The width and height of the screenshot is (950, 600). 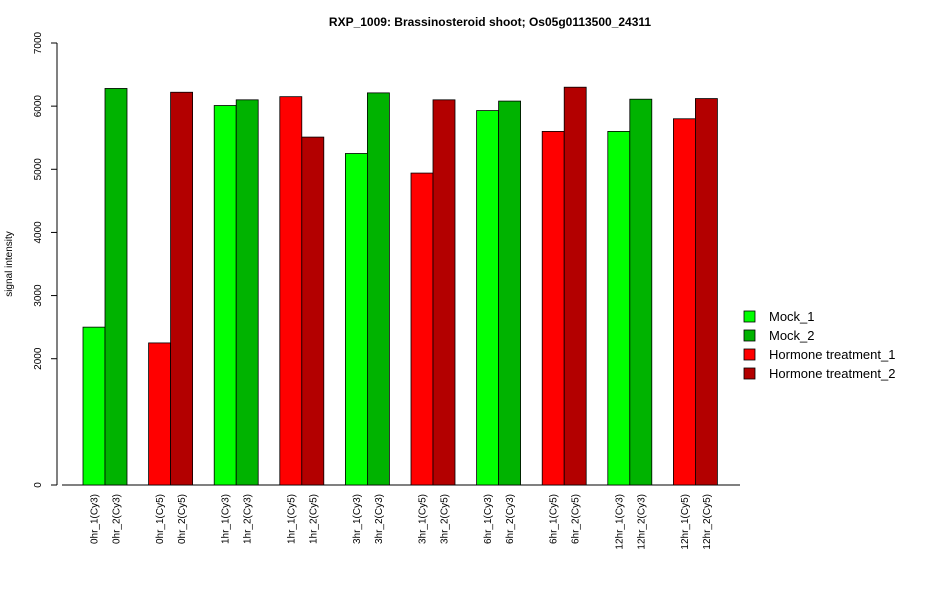 What do you see at coordinates (357, 519) in the screenshot?
I see `x-tick-label: 3hr_1(Cy3)` at bounding box center [357, 519].